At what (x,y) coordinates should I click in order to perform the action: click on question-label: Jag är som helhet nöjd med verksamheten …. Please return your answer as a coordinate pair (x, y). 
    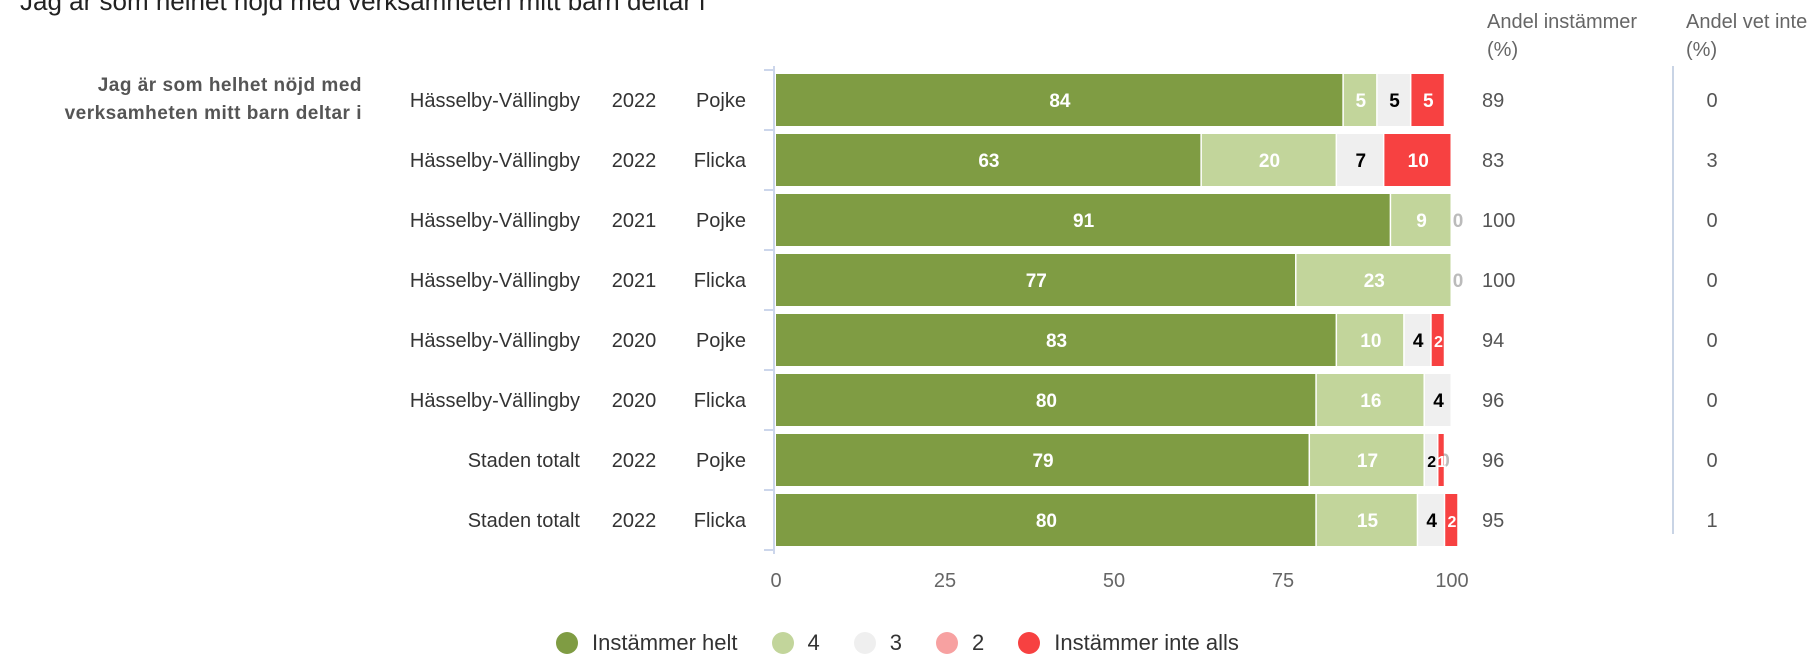
    Looking at the image, I should click on (213, 99).